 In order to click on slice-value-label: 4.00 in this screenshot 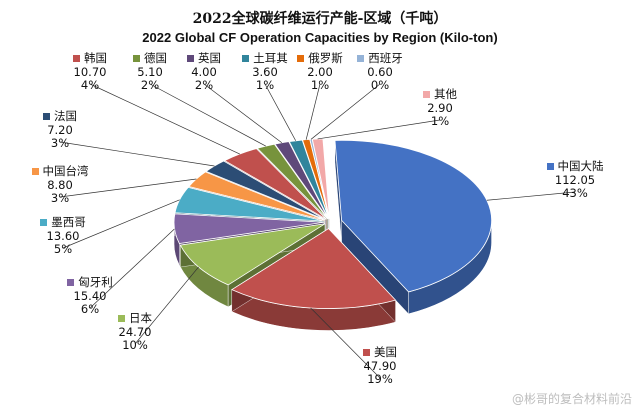, I will do `click(204, 71)`.